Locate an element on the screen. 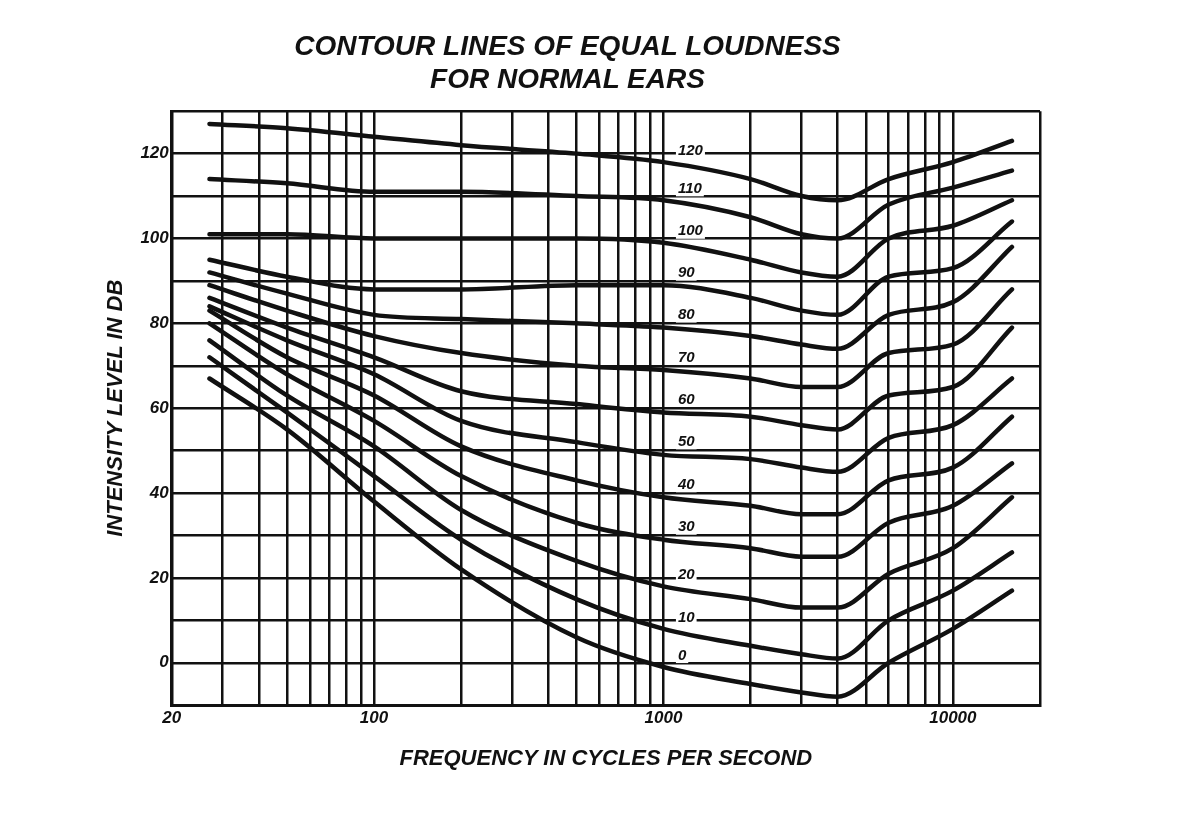 The width and height of the screenshot is (1200, 816). series-label: 100 is located at coordinates (690, 230).